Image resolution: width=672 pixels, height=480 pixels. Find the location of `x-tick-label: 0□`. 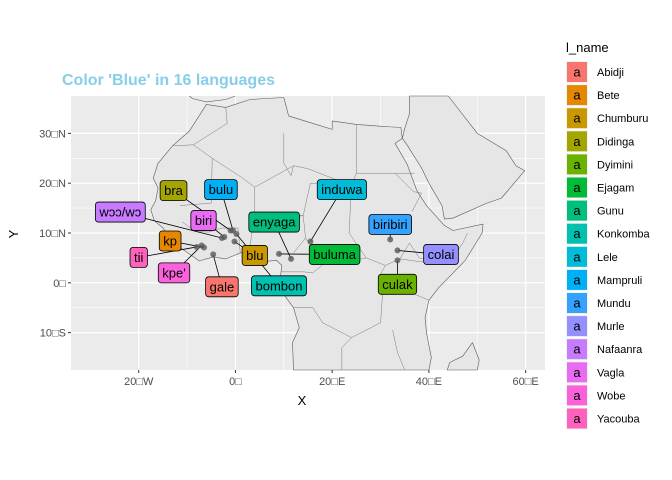

x-tick-label: 0□ is located at coordinates (235, 382).